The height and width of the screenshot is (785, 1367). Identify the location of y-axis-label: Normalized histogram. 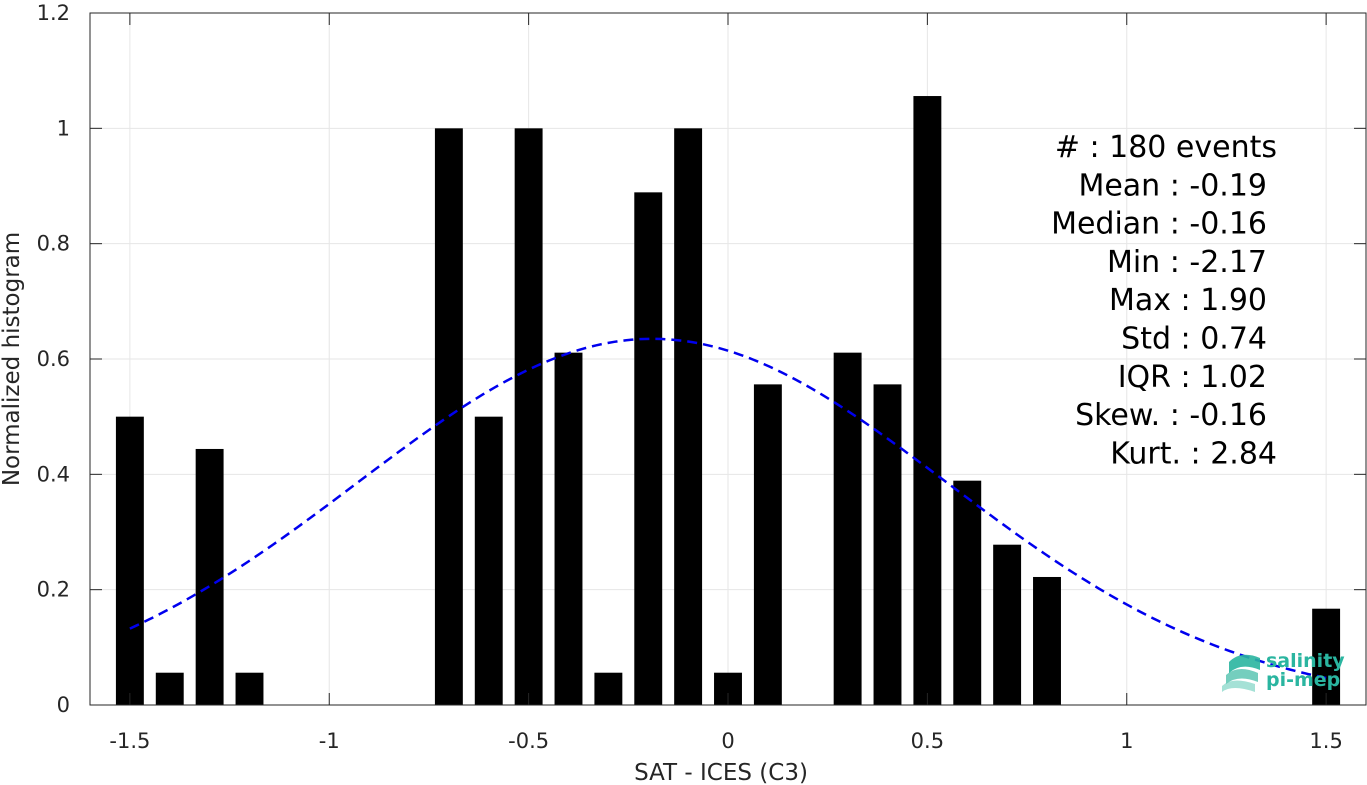
(12, 359).